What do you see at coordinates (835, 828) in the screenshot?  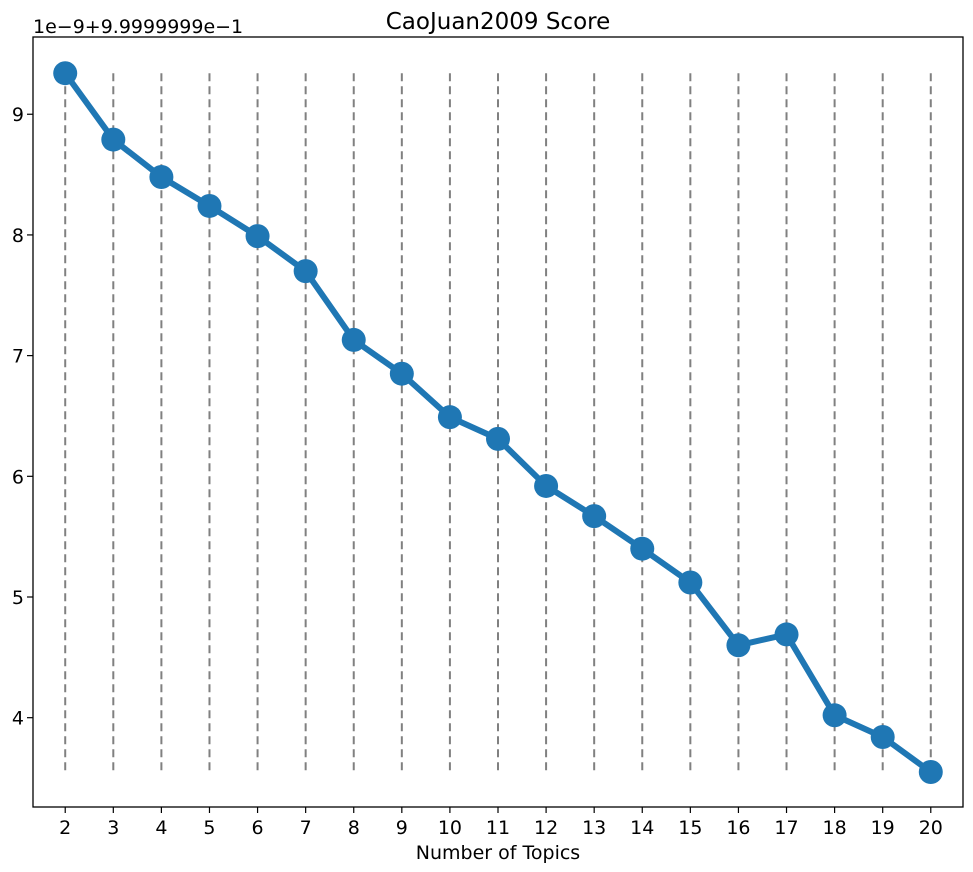 I see `x-tick-label: 18` at bounding box center [835, 828].